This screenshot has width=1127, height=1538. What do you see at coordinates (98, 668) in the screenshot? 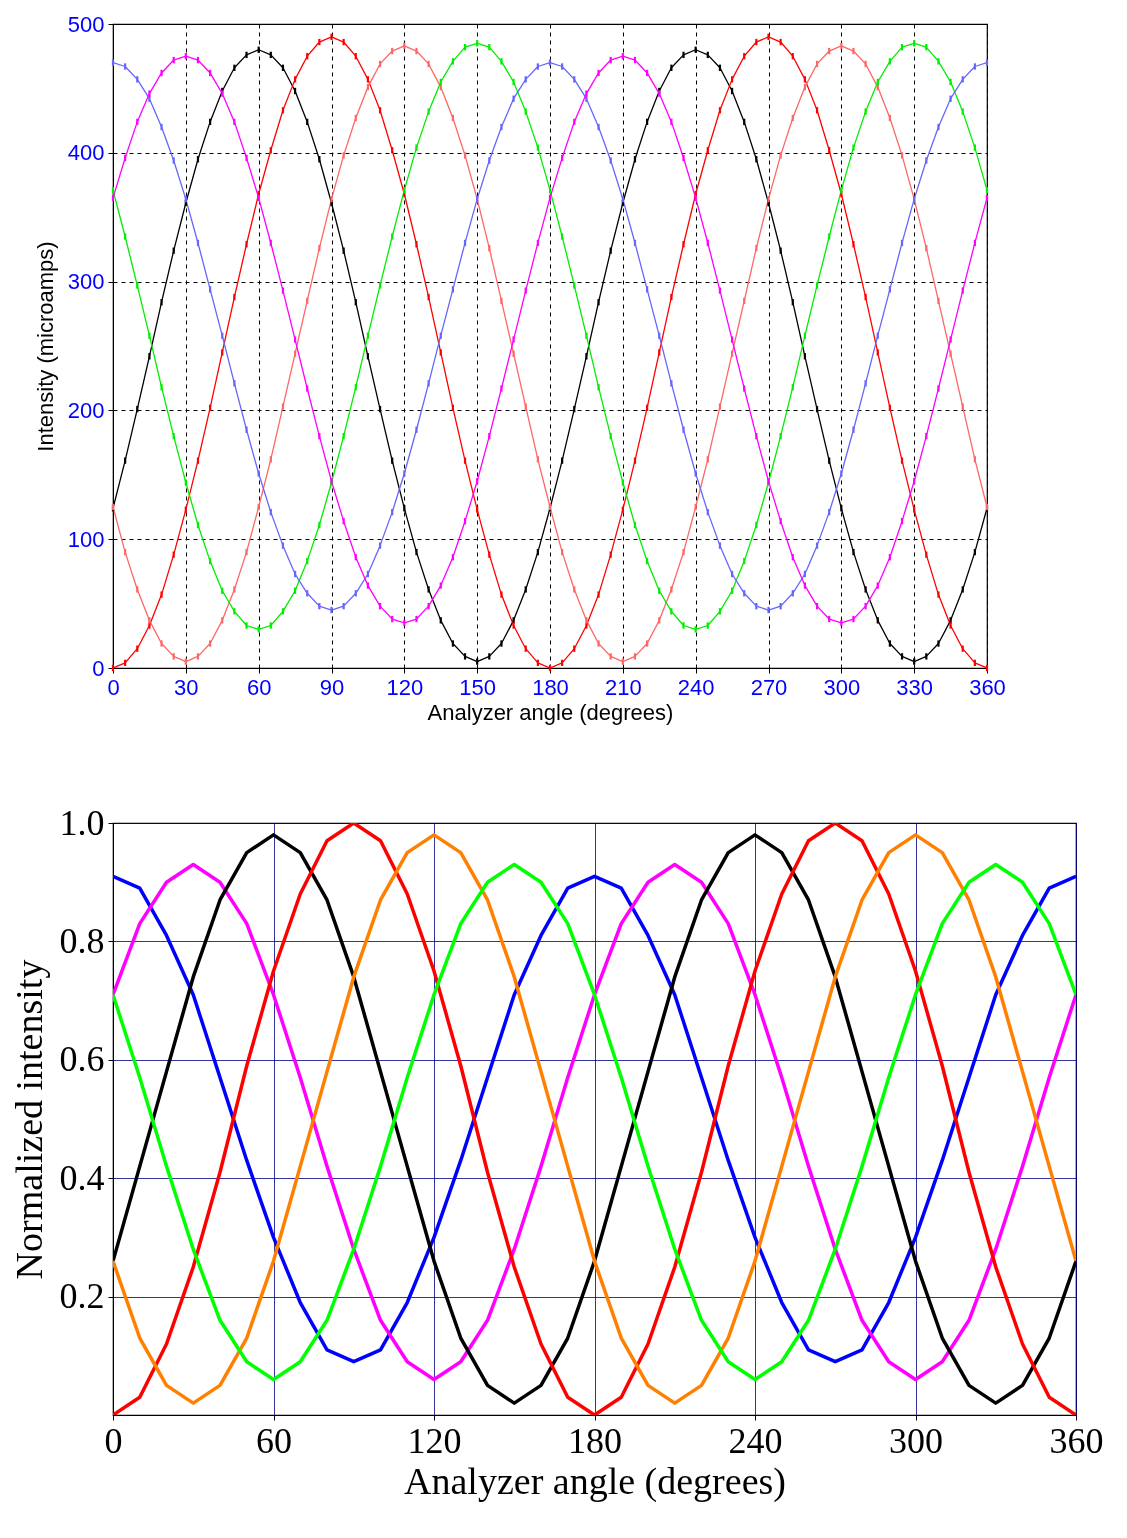
I see `y-tick-label: 0` at bounding box center [98, 668].